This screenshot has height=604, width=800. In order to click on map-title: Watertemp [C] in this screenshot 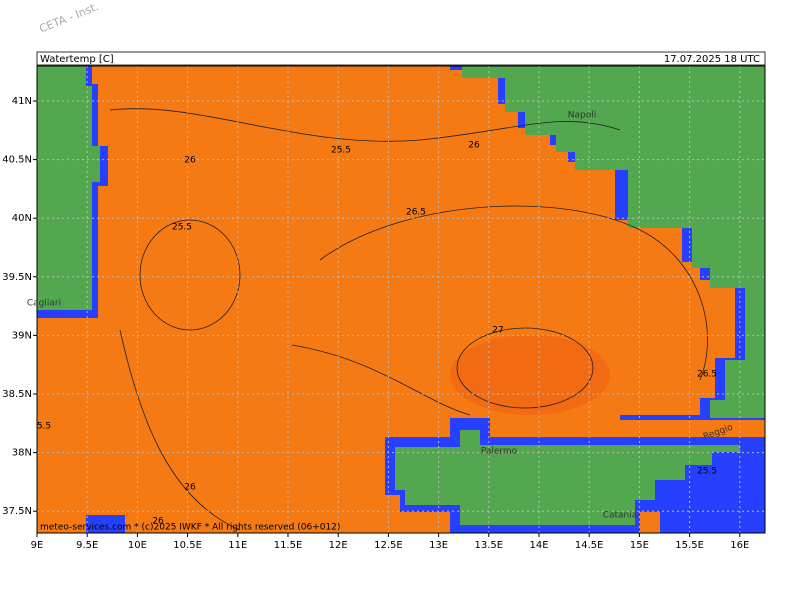, I will do `click(77, 59)`.